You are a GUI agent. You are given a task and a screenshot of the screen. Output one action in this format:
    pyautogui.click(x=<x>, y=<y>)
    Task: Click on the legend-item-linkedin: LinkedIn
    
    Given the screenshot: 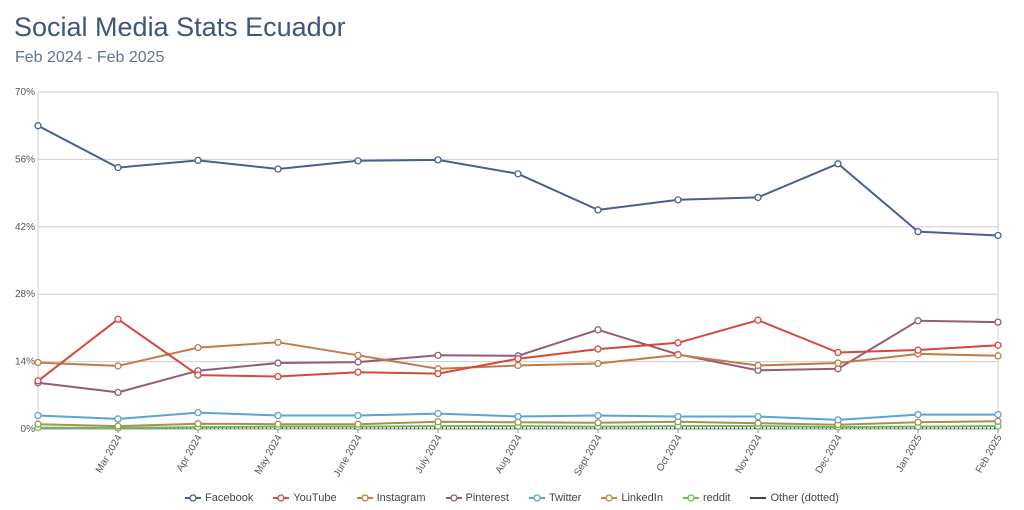 What is the action you would take?
    pyautogui.click(x=632, y=498)
    